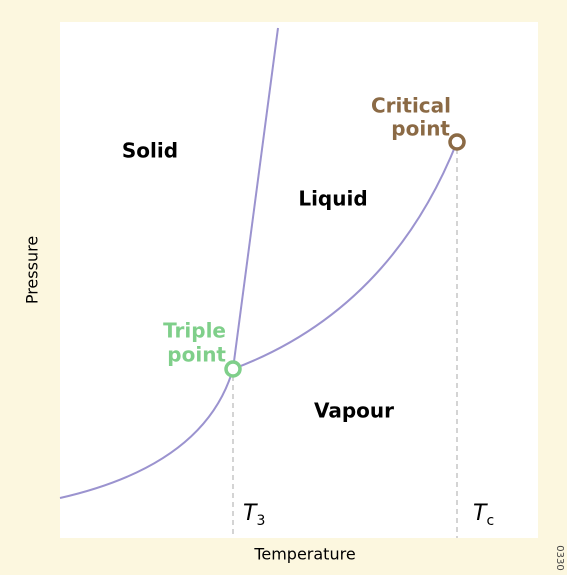 The width and height of the screenshot is (567, 575). I want to click on y-axis-label: Pressure, so click(32, 270).